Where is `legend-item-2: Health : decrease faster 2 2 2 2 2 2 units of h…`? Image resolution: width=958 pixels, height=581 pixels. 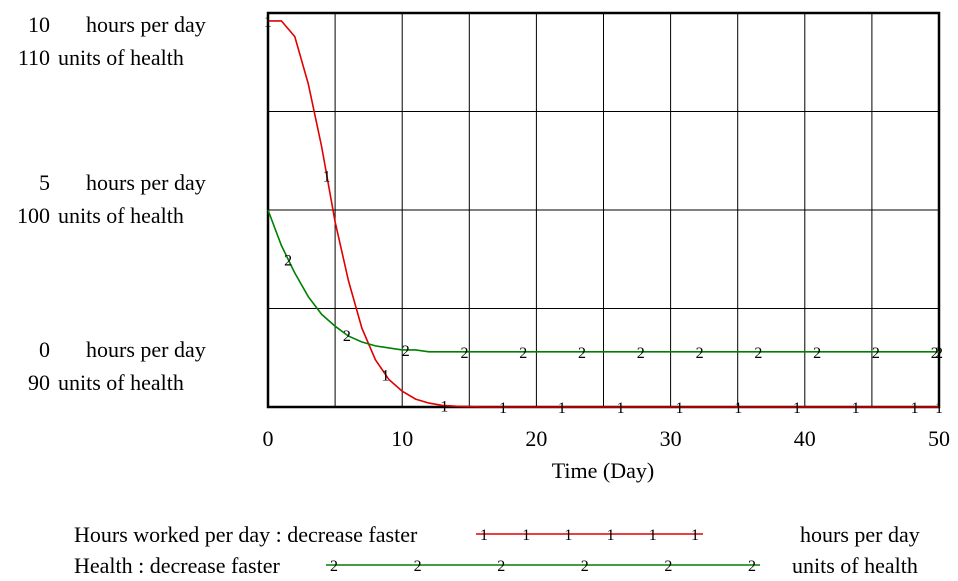
legend-item-2: Health : decrease faster 2 2 2 2 2 2 units of h… is located at coordinates (496, 565).